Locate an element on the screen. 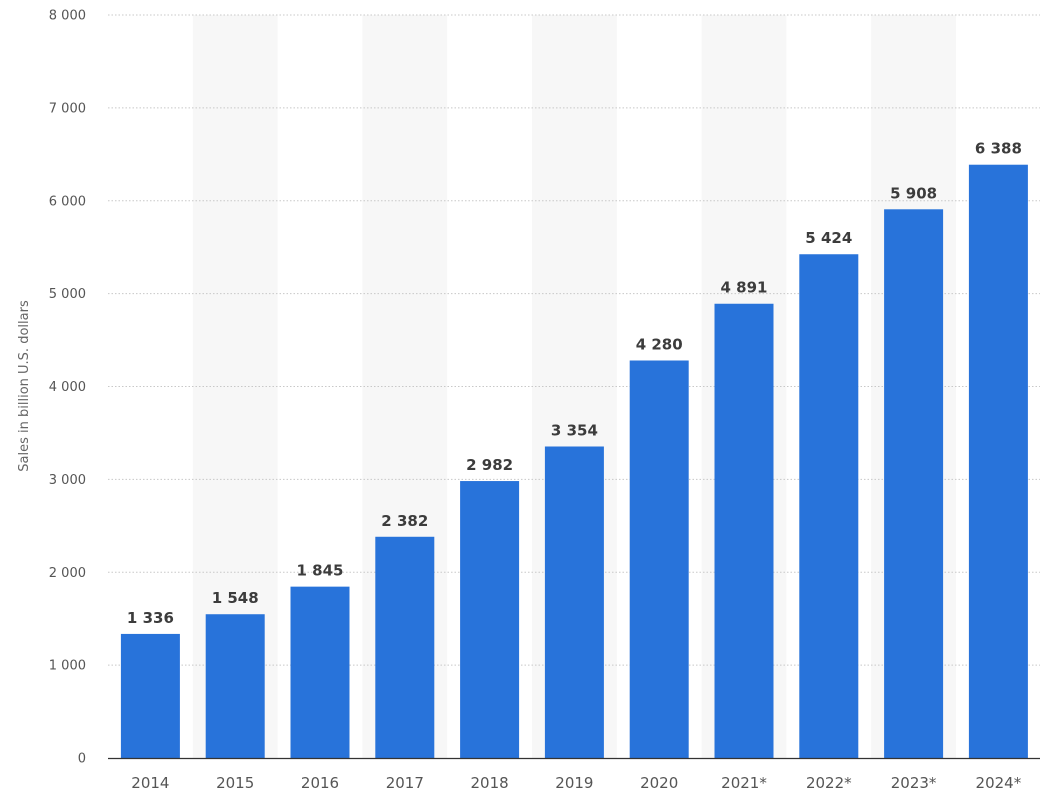  x-tick-label: 2023* is located at coordinates (914, 783).